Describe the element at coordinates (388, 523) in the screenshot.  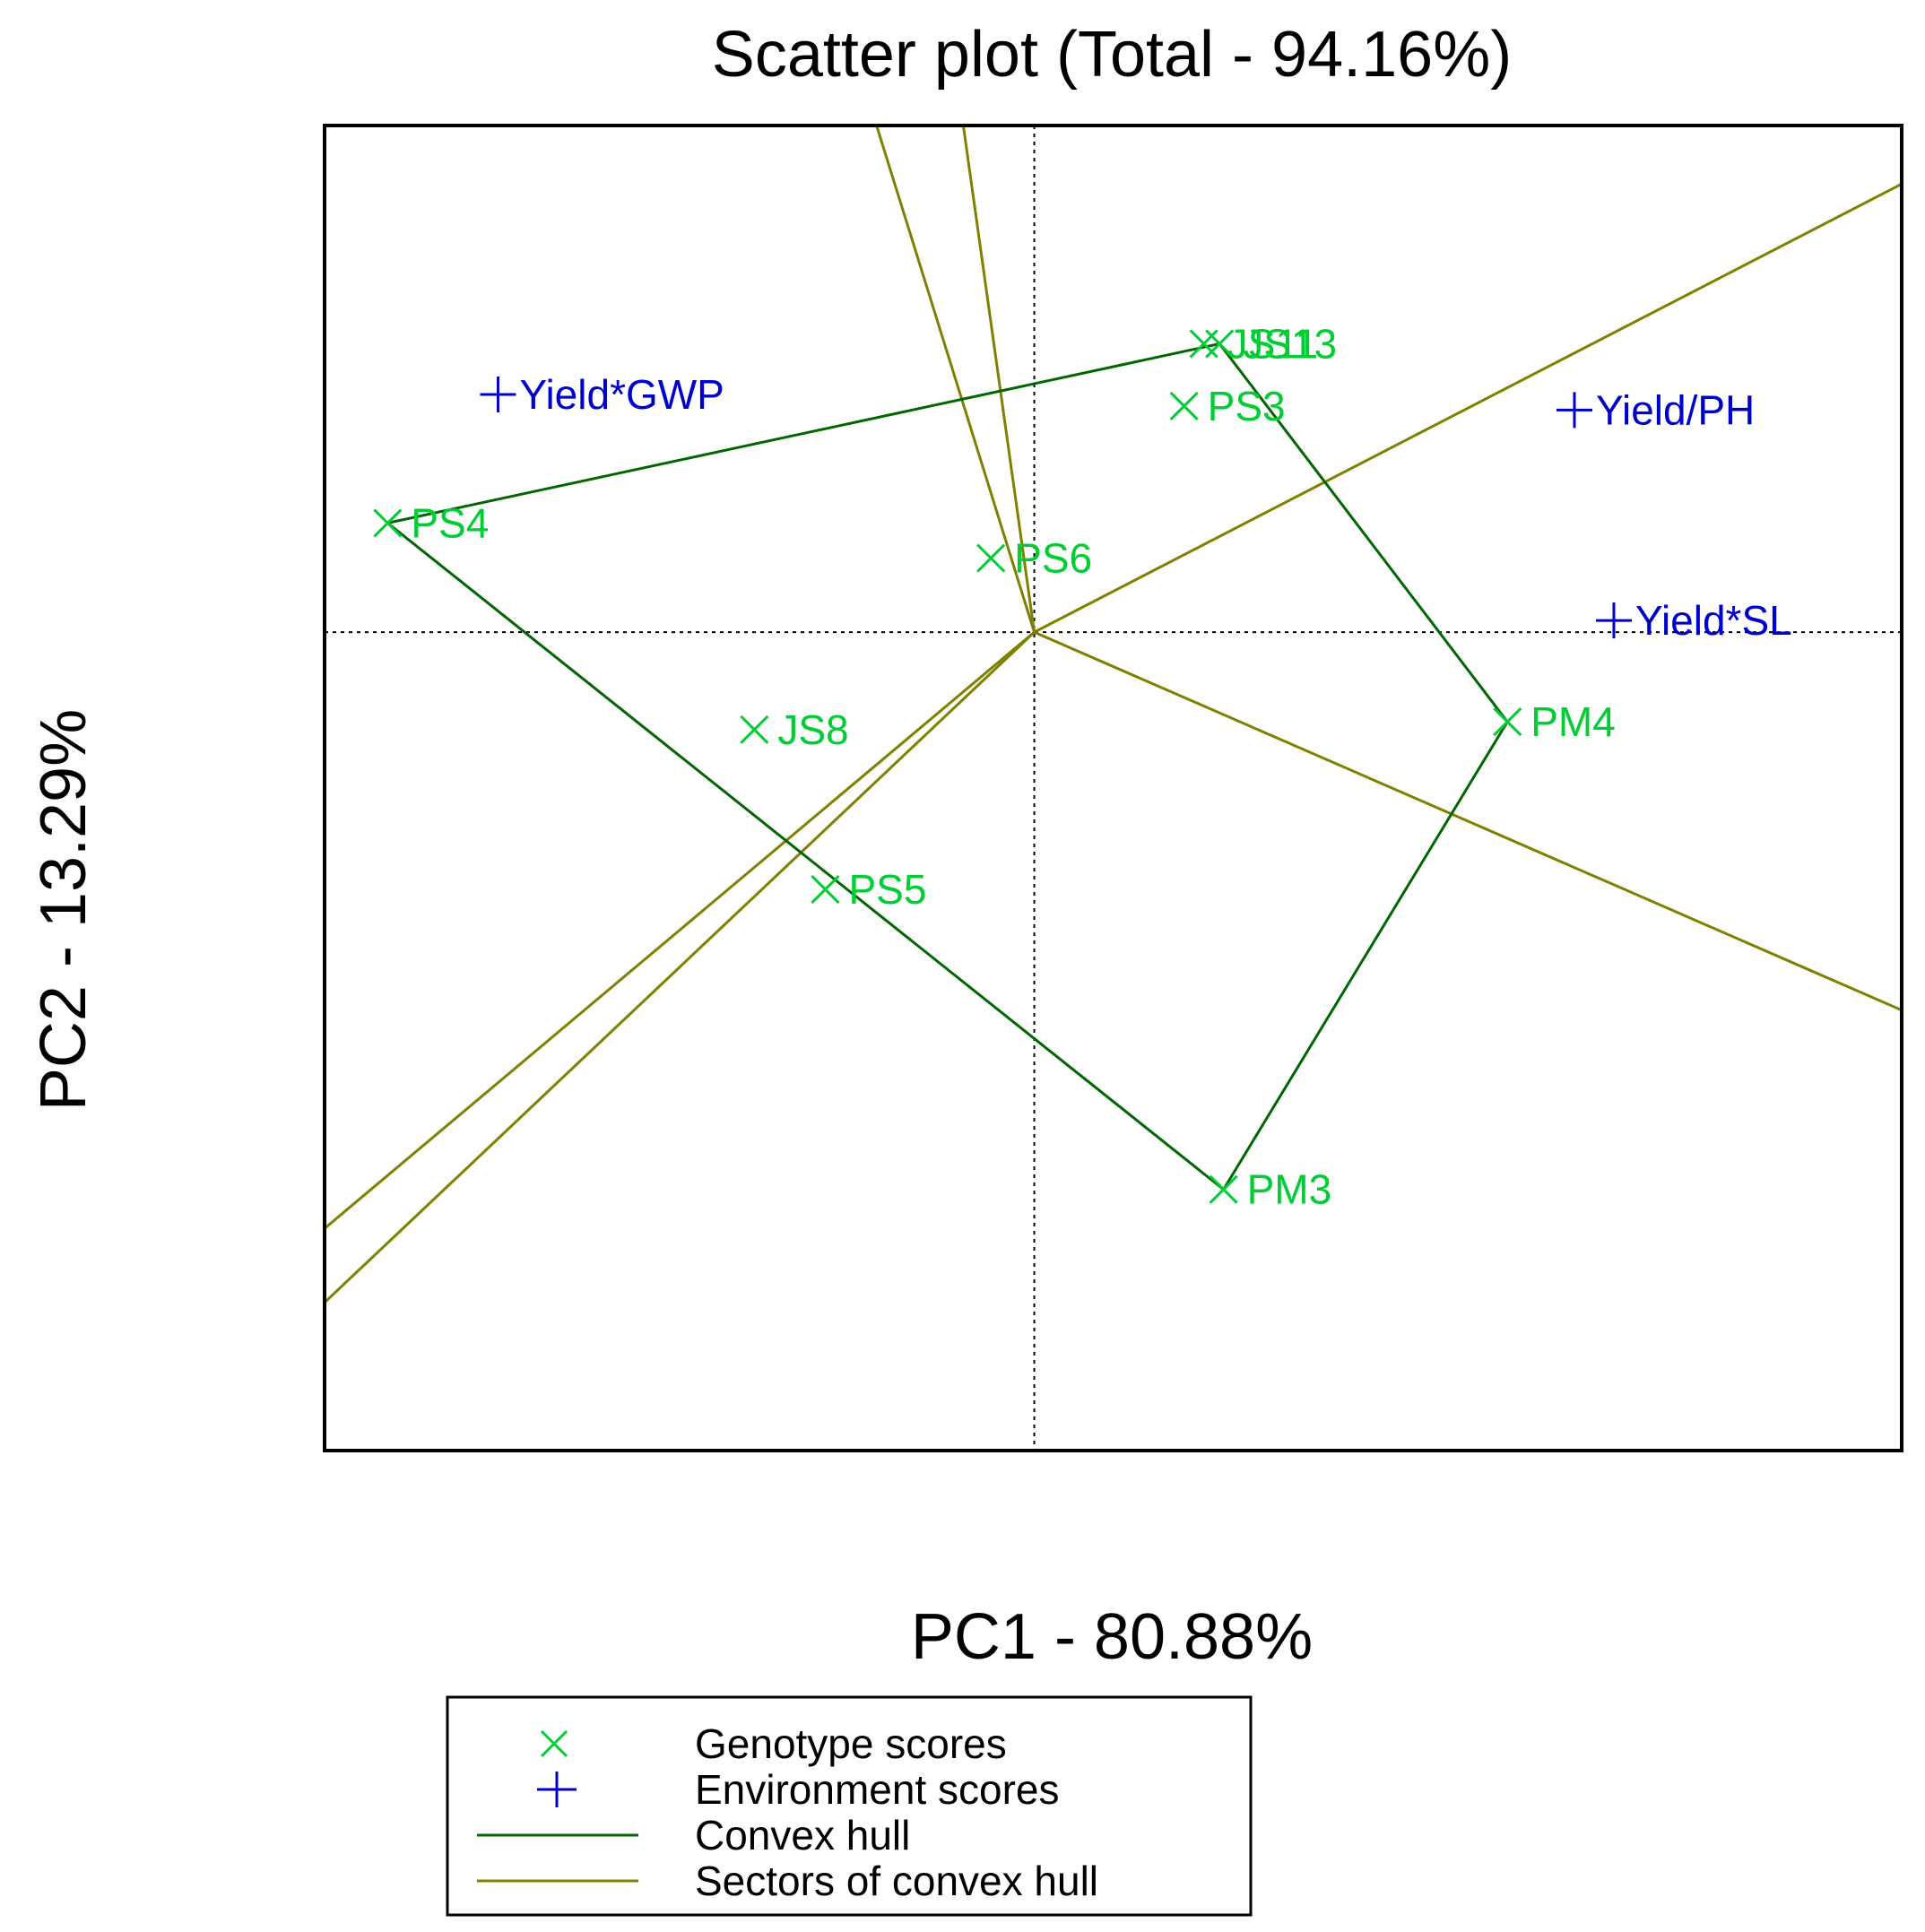
I see `genotype-marker-b-ps4` at that location.